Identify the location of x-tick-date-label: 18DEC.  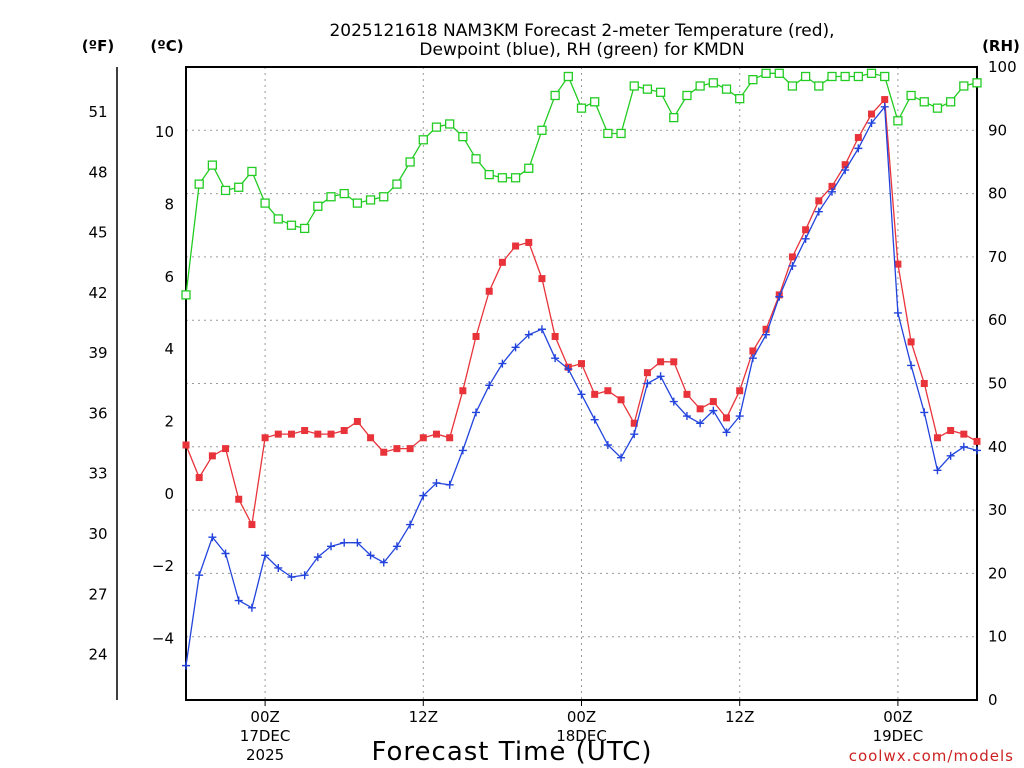
(581, 736).